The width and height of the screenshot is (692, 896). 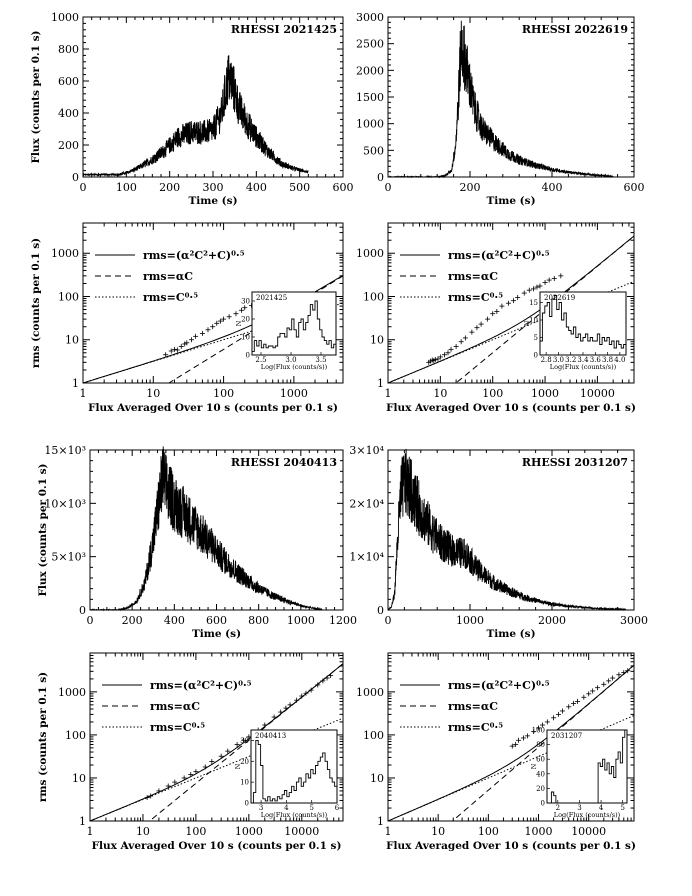 I want to click on x-tick-label: 100, so click(x=488, y=831).